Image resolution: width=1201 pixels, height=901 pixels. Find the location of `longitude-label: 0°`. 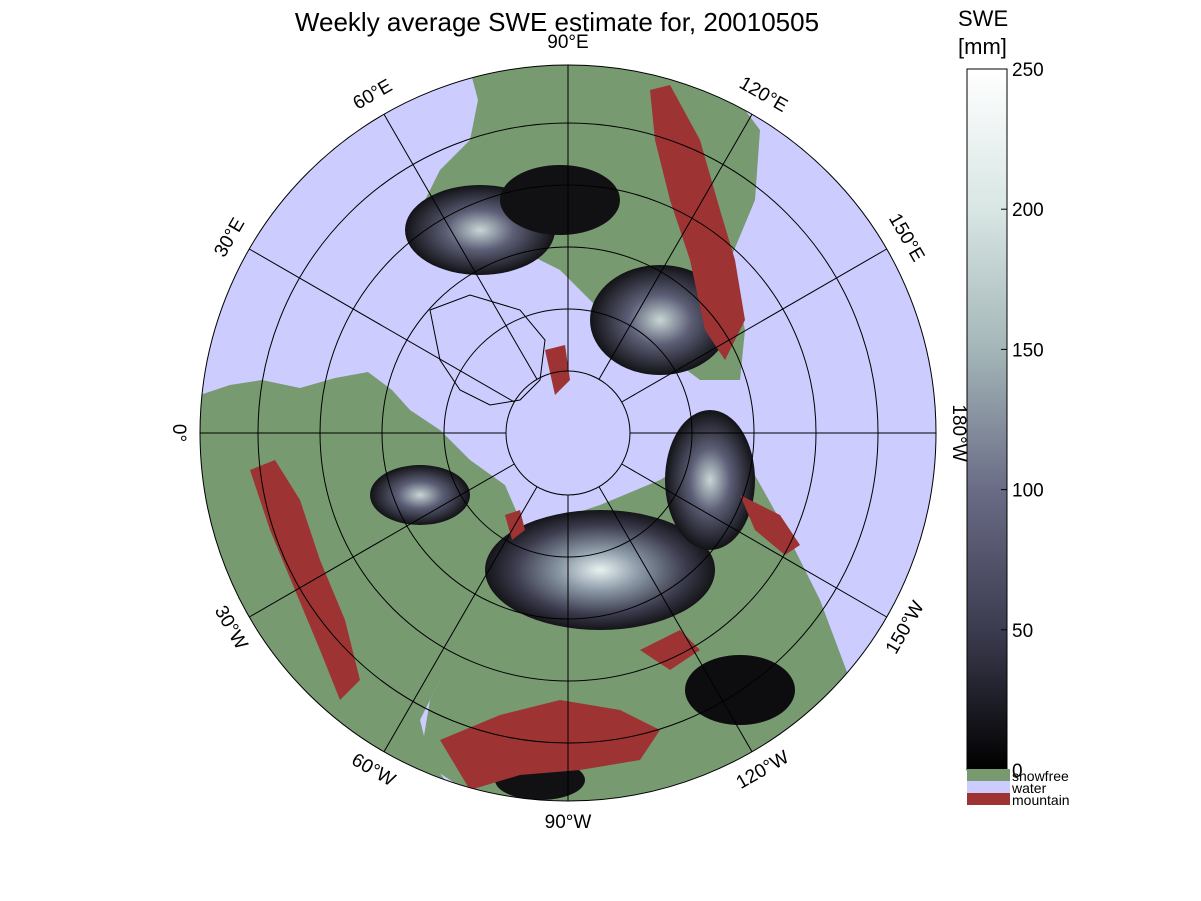

longitude-label: 0° is located at coordinates (178, 433).